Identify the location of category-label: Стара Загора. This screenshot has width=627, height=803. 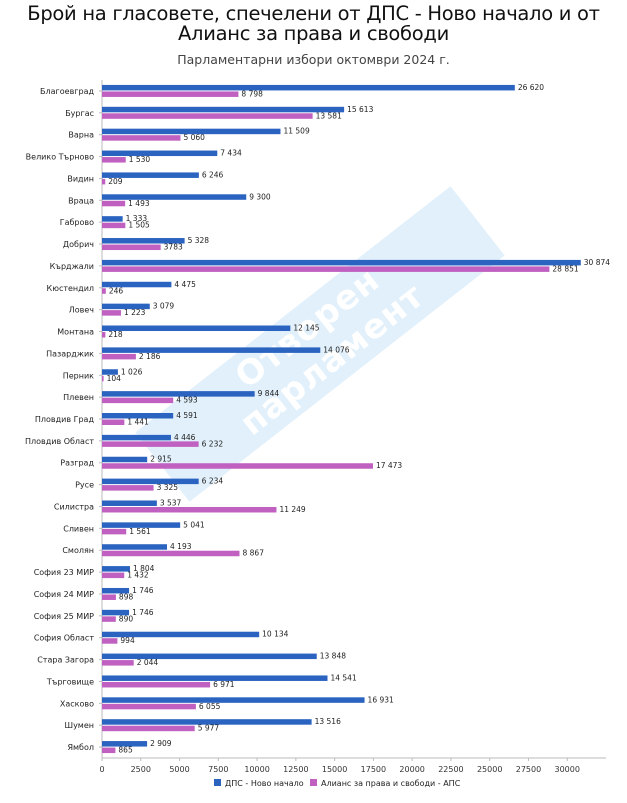
(65, 660).